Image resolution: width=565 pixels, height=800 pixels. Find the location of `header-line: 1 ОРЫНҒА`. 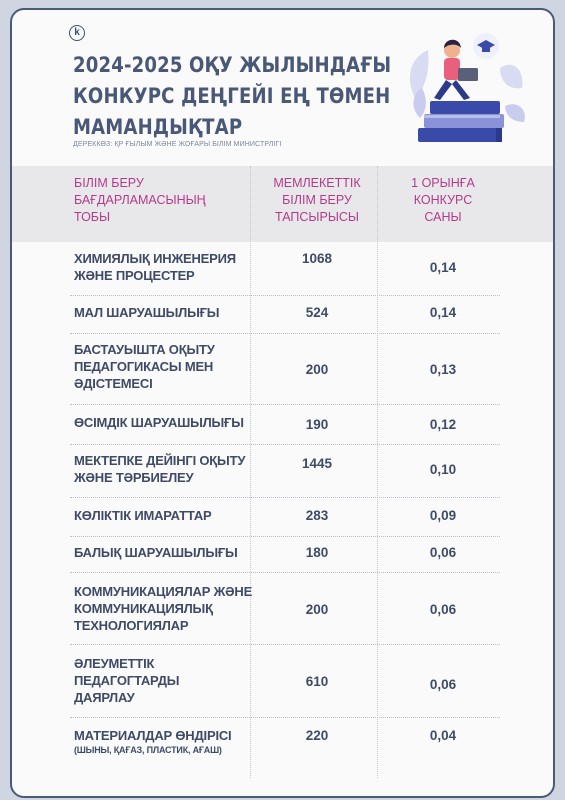

header-line: 1 ОРЫНҒА is located at coordinates (443, 183).